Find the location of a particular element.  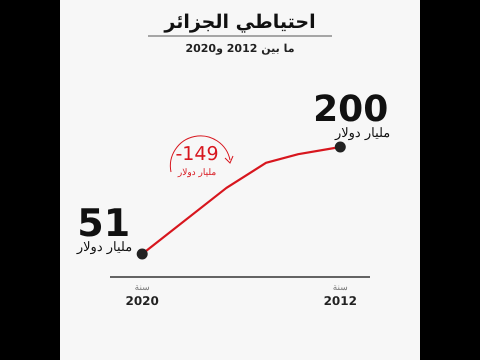

x-tick-label: 2012 is located at coordinates (340, 301).